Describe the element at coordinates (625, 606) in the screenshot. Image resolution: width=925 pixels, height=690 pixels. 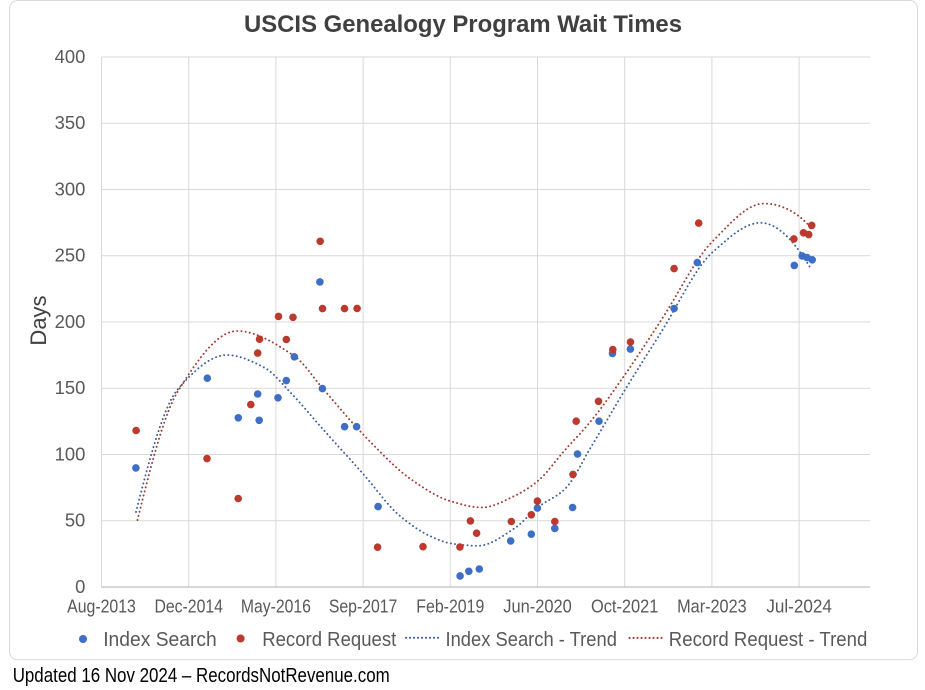
I see `svg-text: Oct-2021` at that location.